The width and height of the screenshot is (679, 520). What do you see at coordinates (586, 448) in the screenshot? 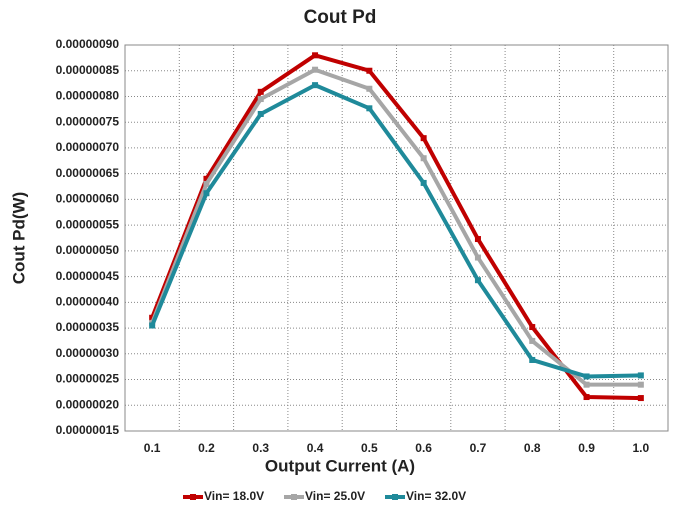
I see `x-tick-label: 0.9` at bounding box center [586, 448].